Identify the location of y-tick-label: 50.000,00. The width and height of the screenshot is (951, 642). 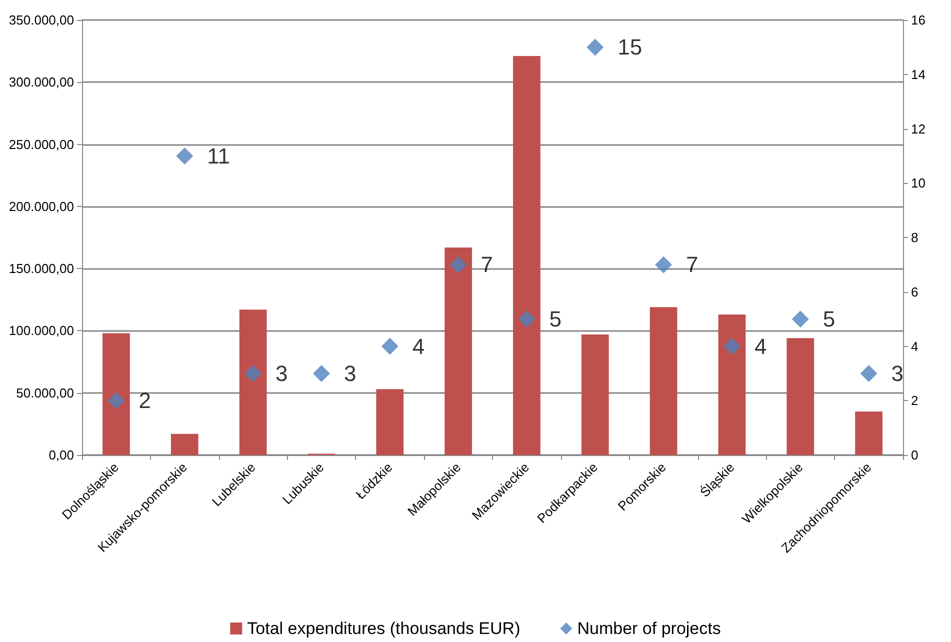
(45, 392).